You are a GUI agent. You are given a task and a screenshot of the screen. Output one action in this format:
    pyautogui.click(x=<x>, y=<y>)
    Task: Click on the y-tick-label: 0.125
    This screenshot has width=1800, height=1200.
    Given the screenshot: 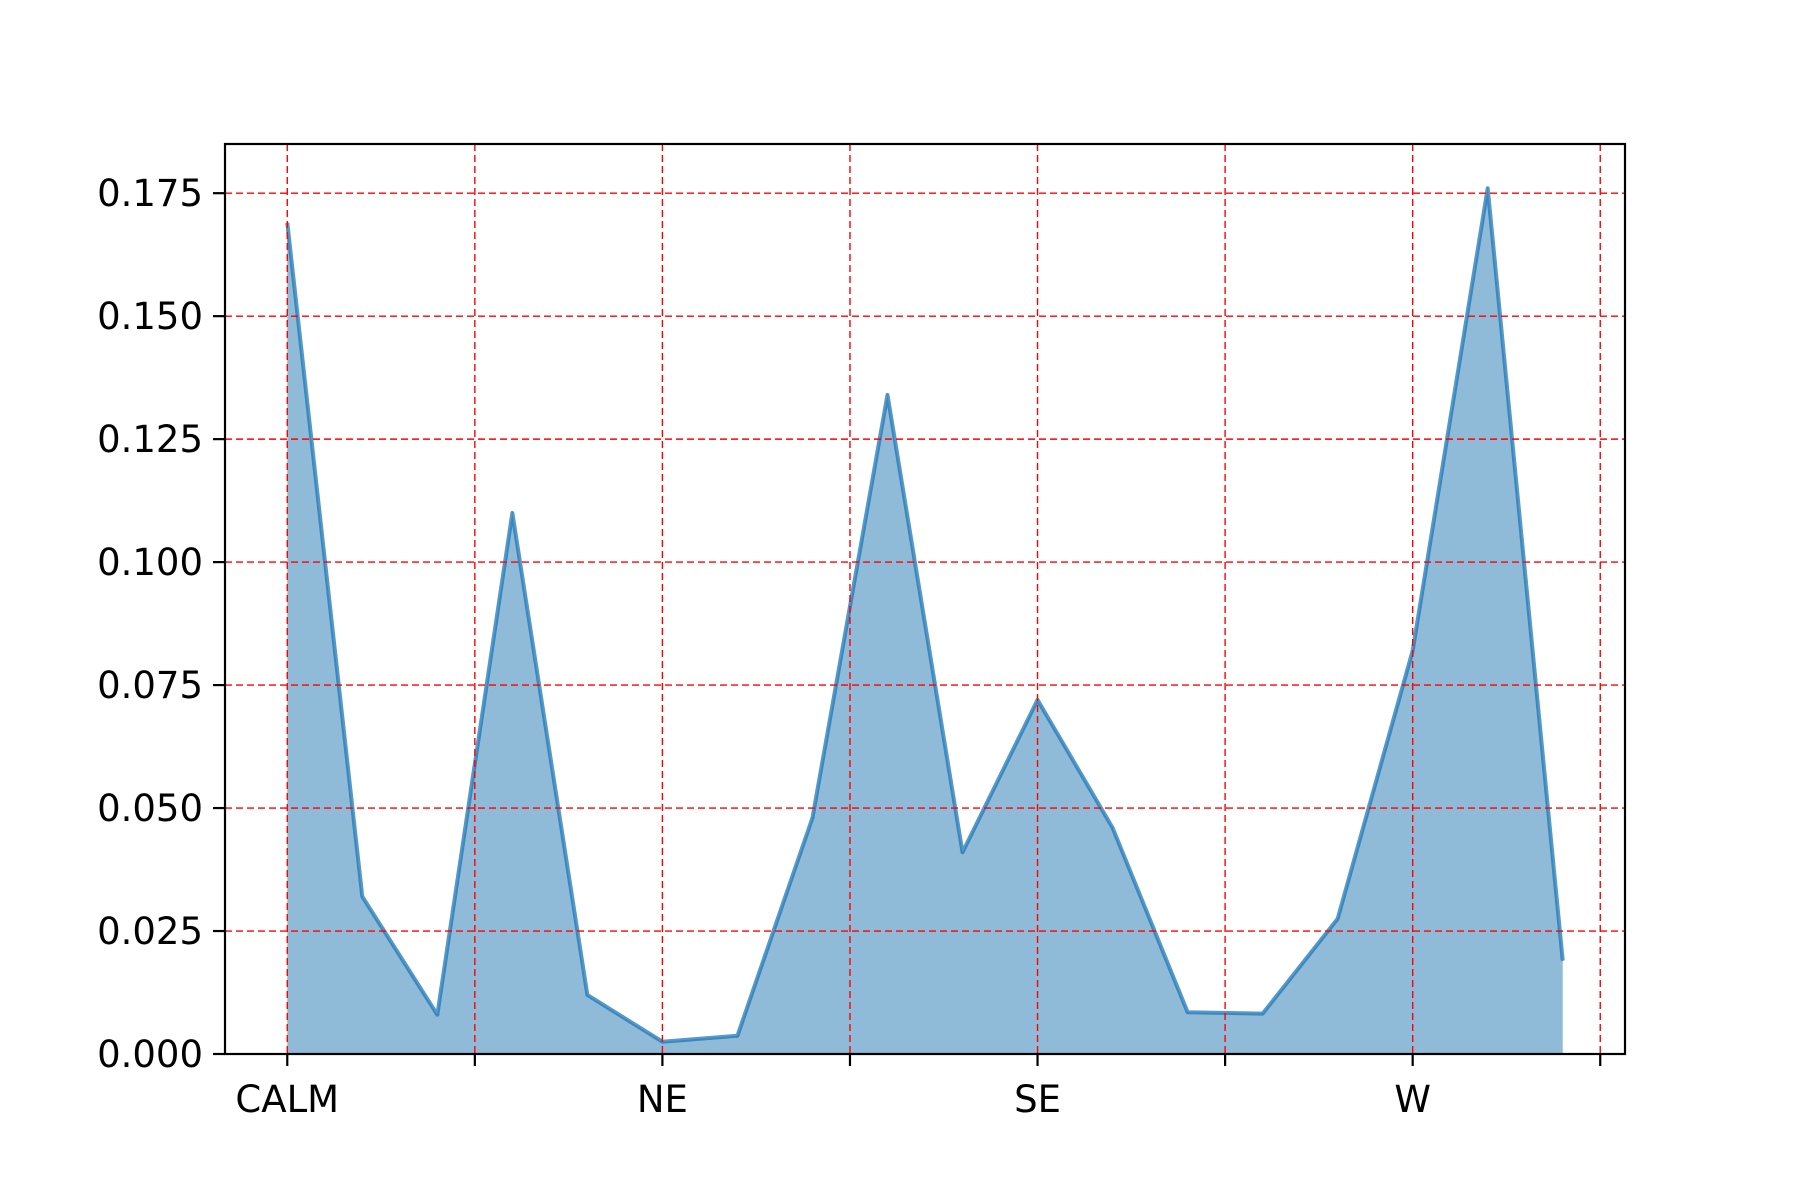 What is the action you would take?
    pyautogui.click(x=150, y=439)
    